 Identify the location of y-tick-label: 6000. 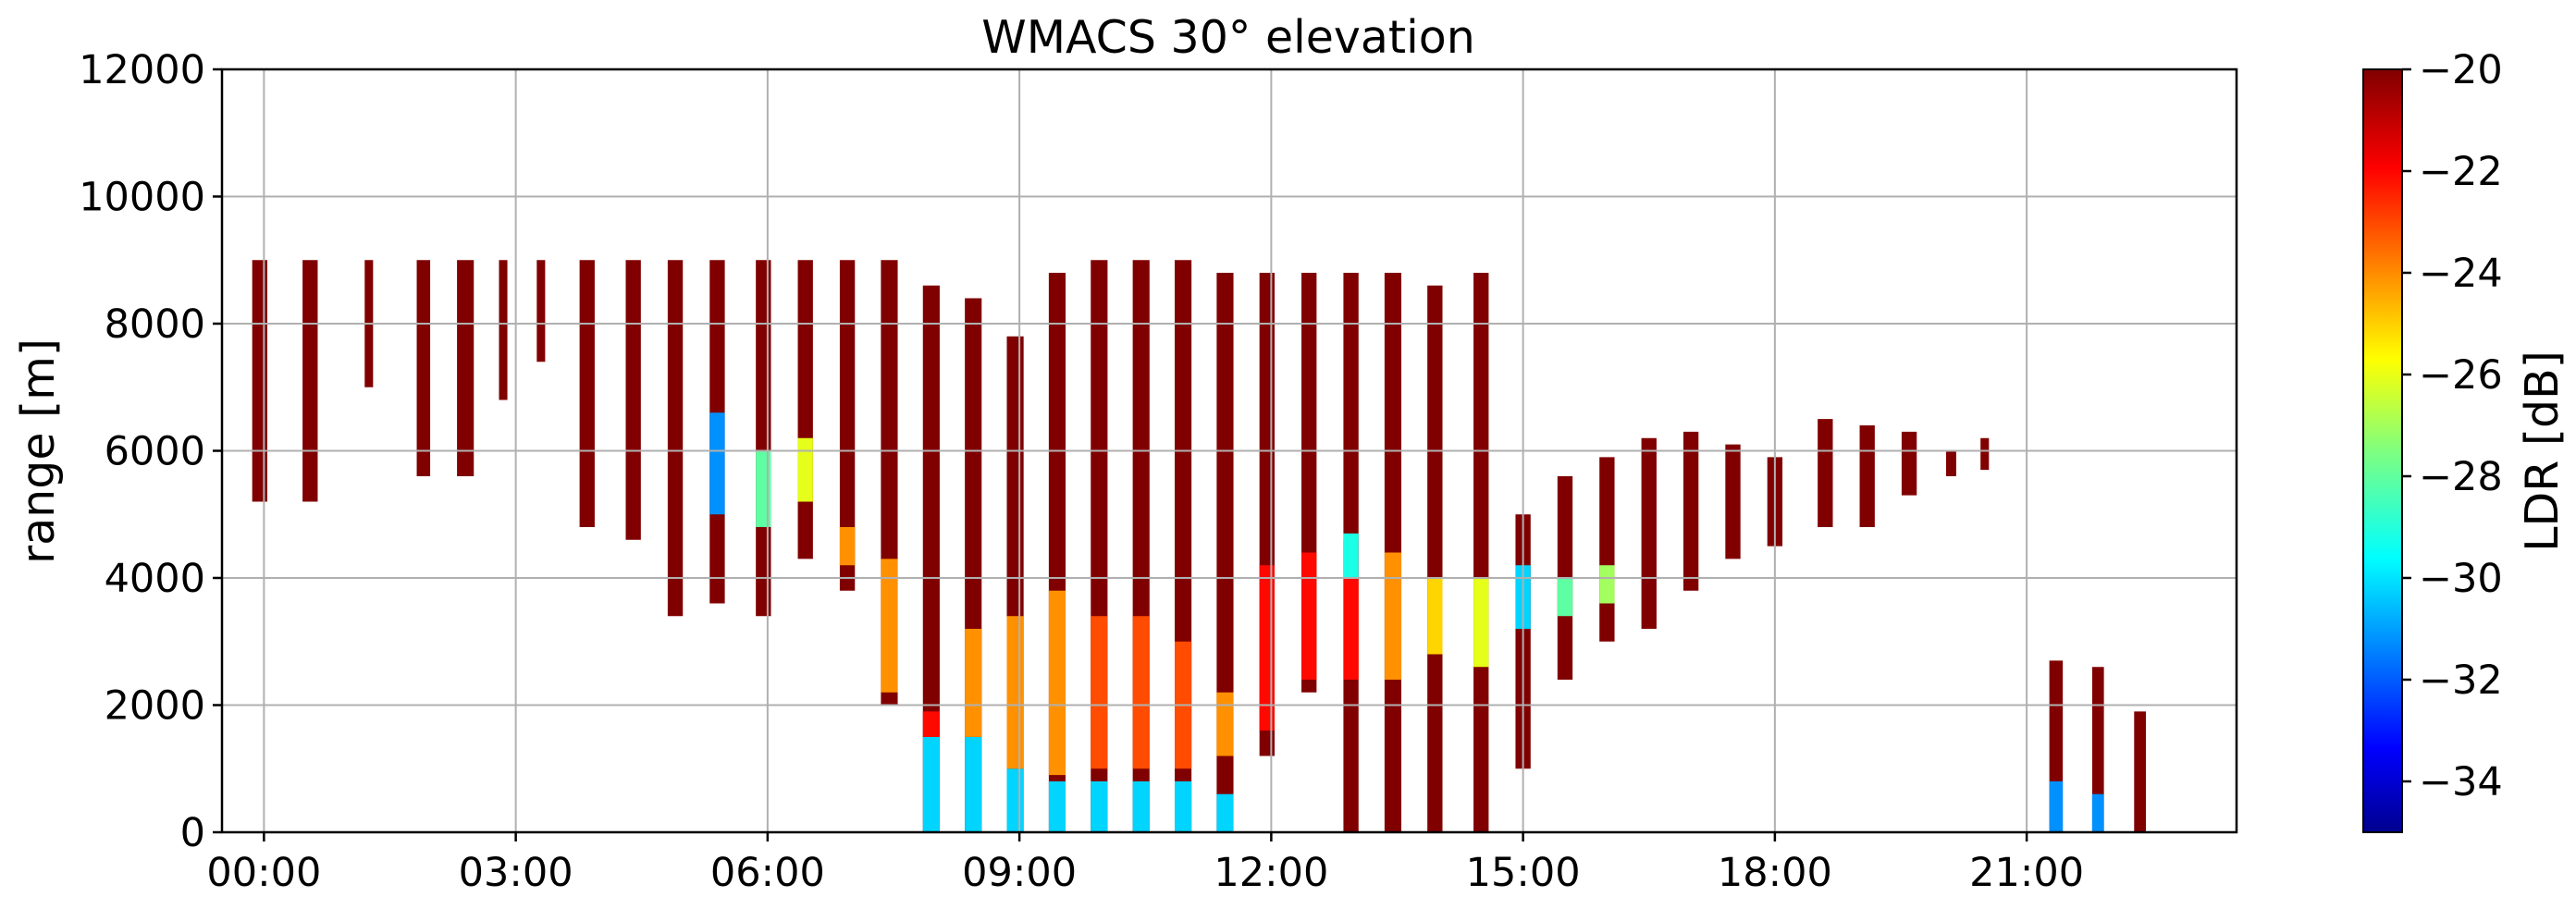
(155, 452).